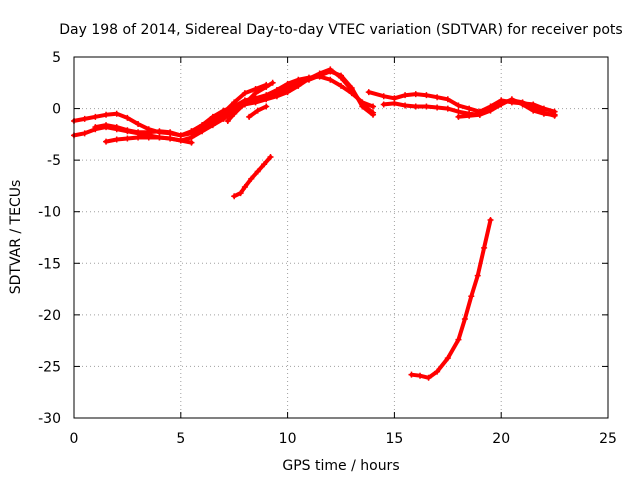 This screenshot has height=480, width=640. I want to click on y-tick-label: -10, so click(49, 213).